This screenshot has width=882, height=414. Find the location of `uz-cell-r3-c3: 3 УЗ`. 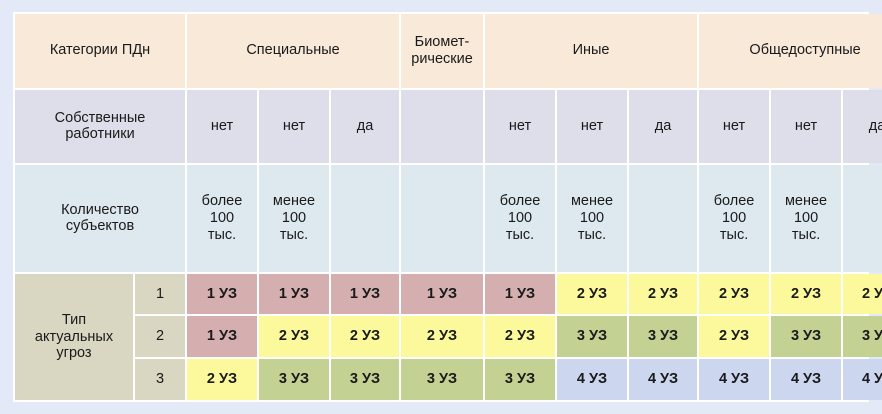

uz-cell-r3-c3: 3 УЗ is located at coordinates (365, 379).